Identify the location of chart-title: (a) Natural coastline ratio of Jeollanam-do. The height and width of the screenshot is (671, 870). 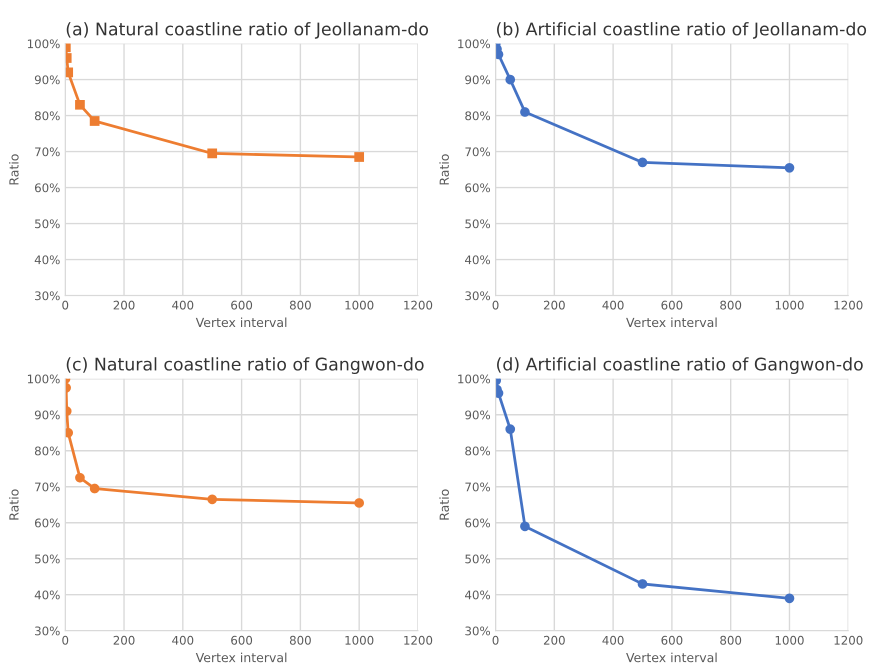
(247, 30).